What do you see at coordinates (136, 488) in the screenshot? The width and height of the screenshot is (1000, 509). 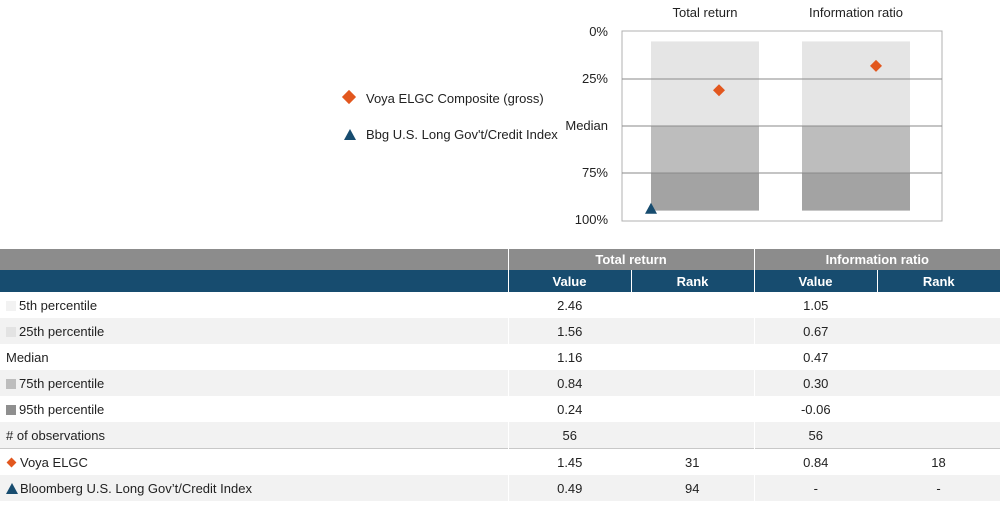 I see `row-label-text: Bloomberg U.S. Long Gov’t/Credit Index` at bounding box center [136, 488].